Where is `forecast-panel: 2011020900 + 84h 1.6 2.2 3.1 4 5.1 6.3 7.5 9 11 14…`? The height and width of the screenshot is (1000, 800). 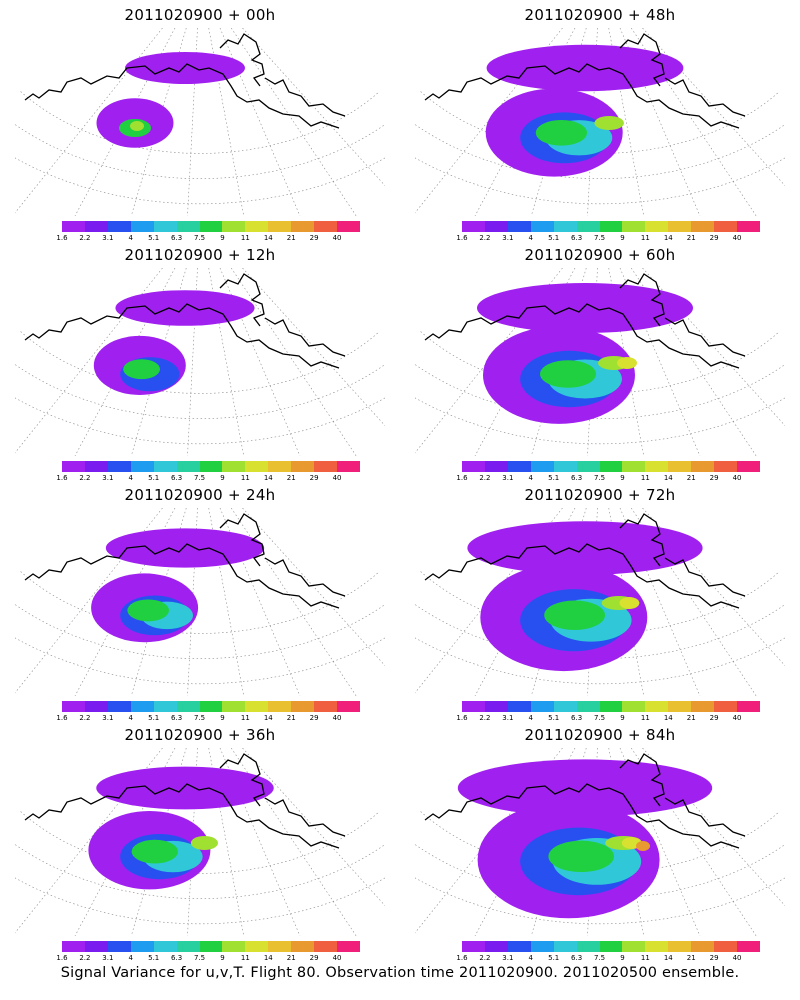 forecast-panel: 2011020900 + 84h 1.6 2.2 3.1 4 5.1 6.3 7.5 9 11 14… is located at coordinates (600, 842).